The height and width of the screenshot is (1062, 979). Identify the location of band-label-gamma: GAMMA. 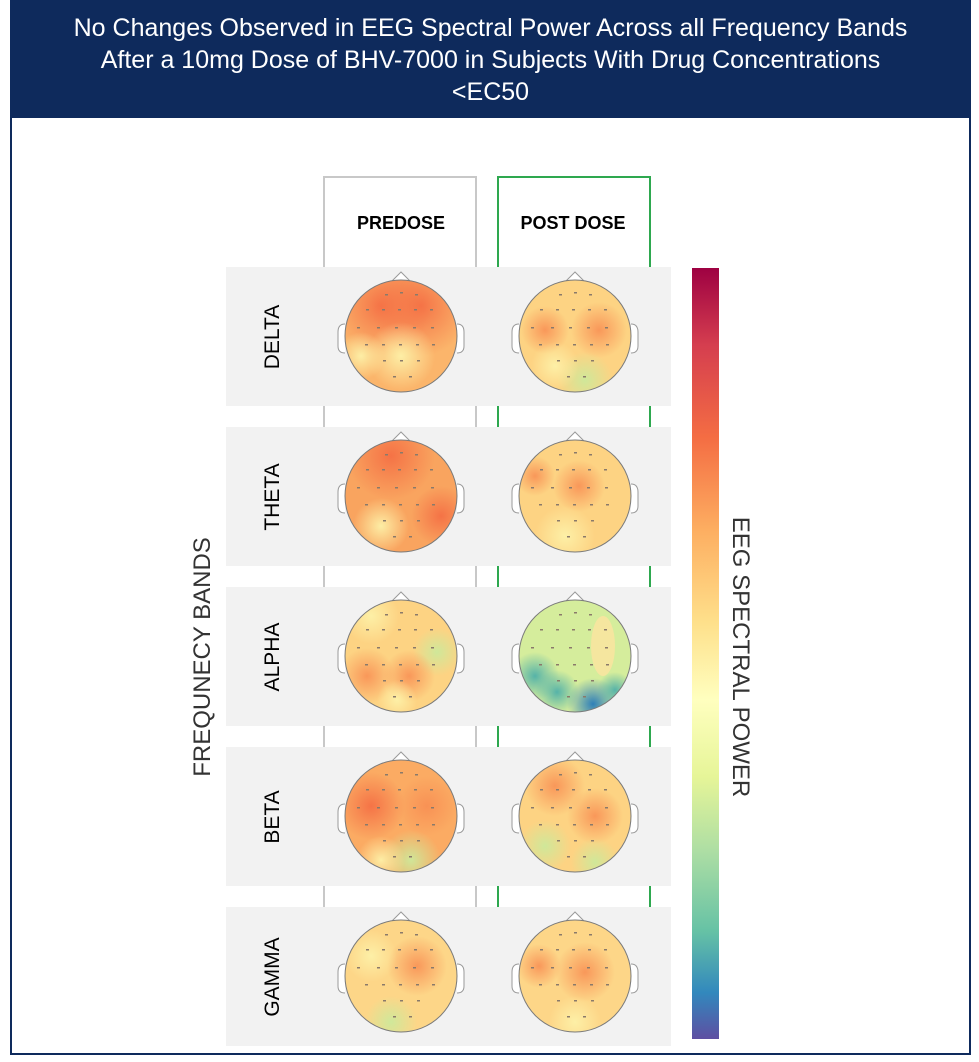
(272, 976).